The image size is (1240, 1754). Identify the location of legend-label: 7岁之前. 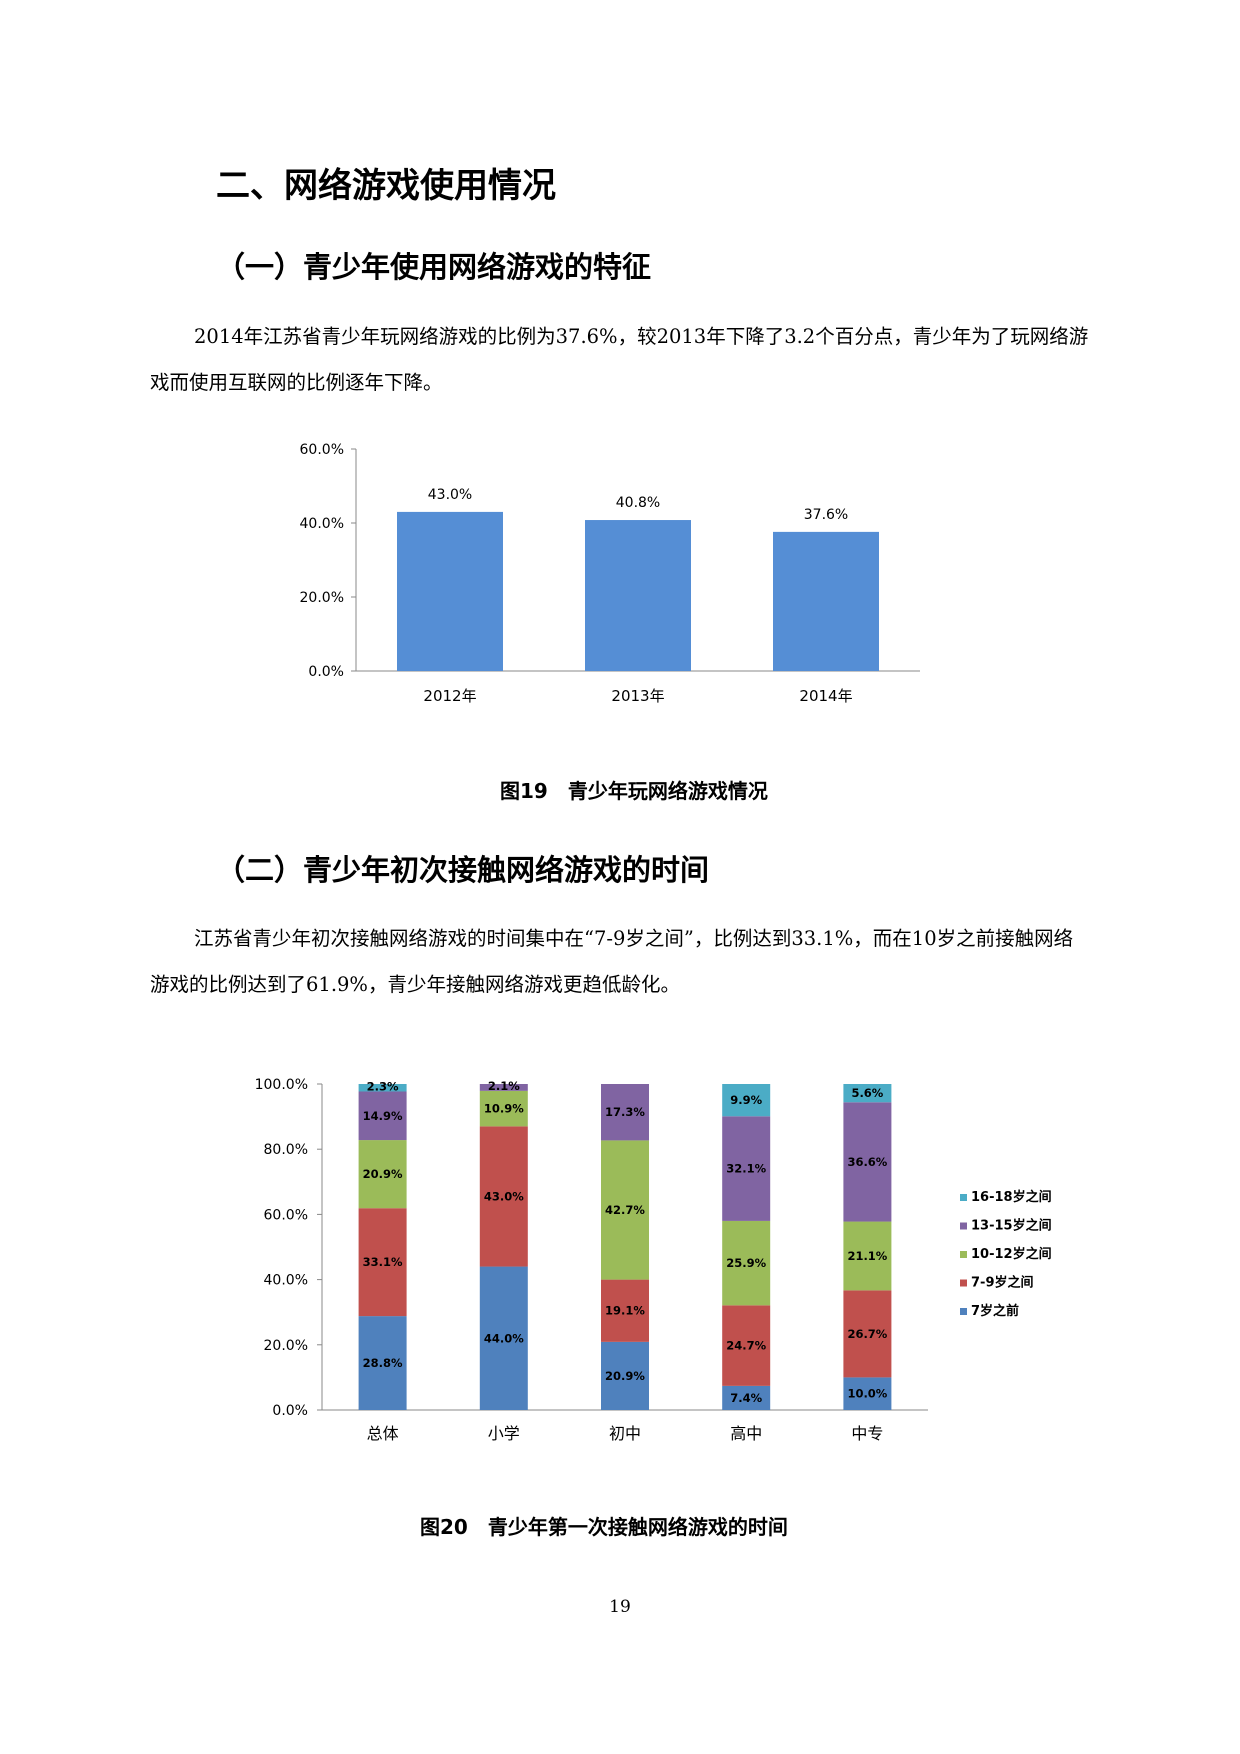
(995, 1311).